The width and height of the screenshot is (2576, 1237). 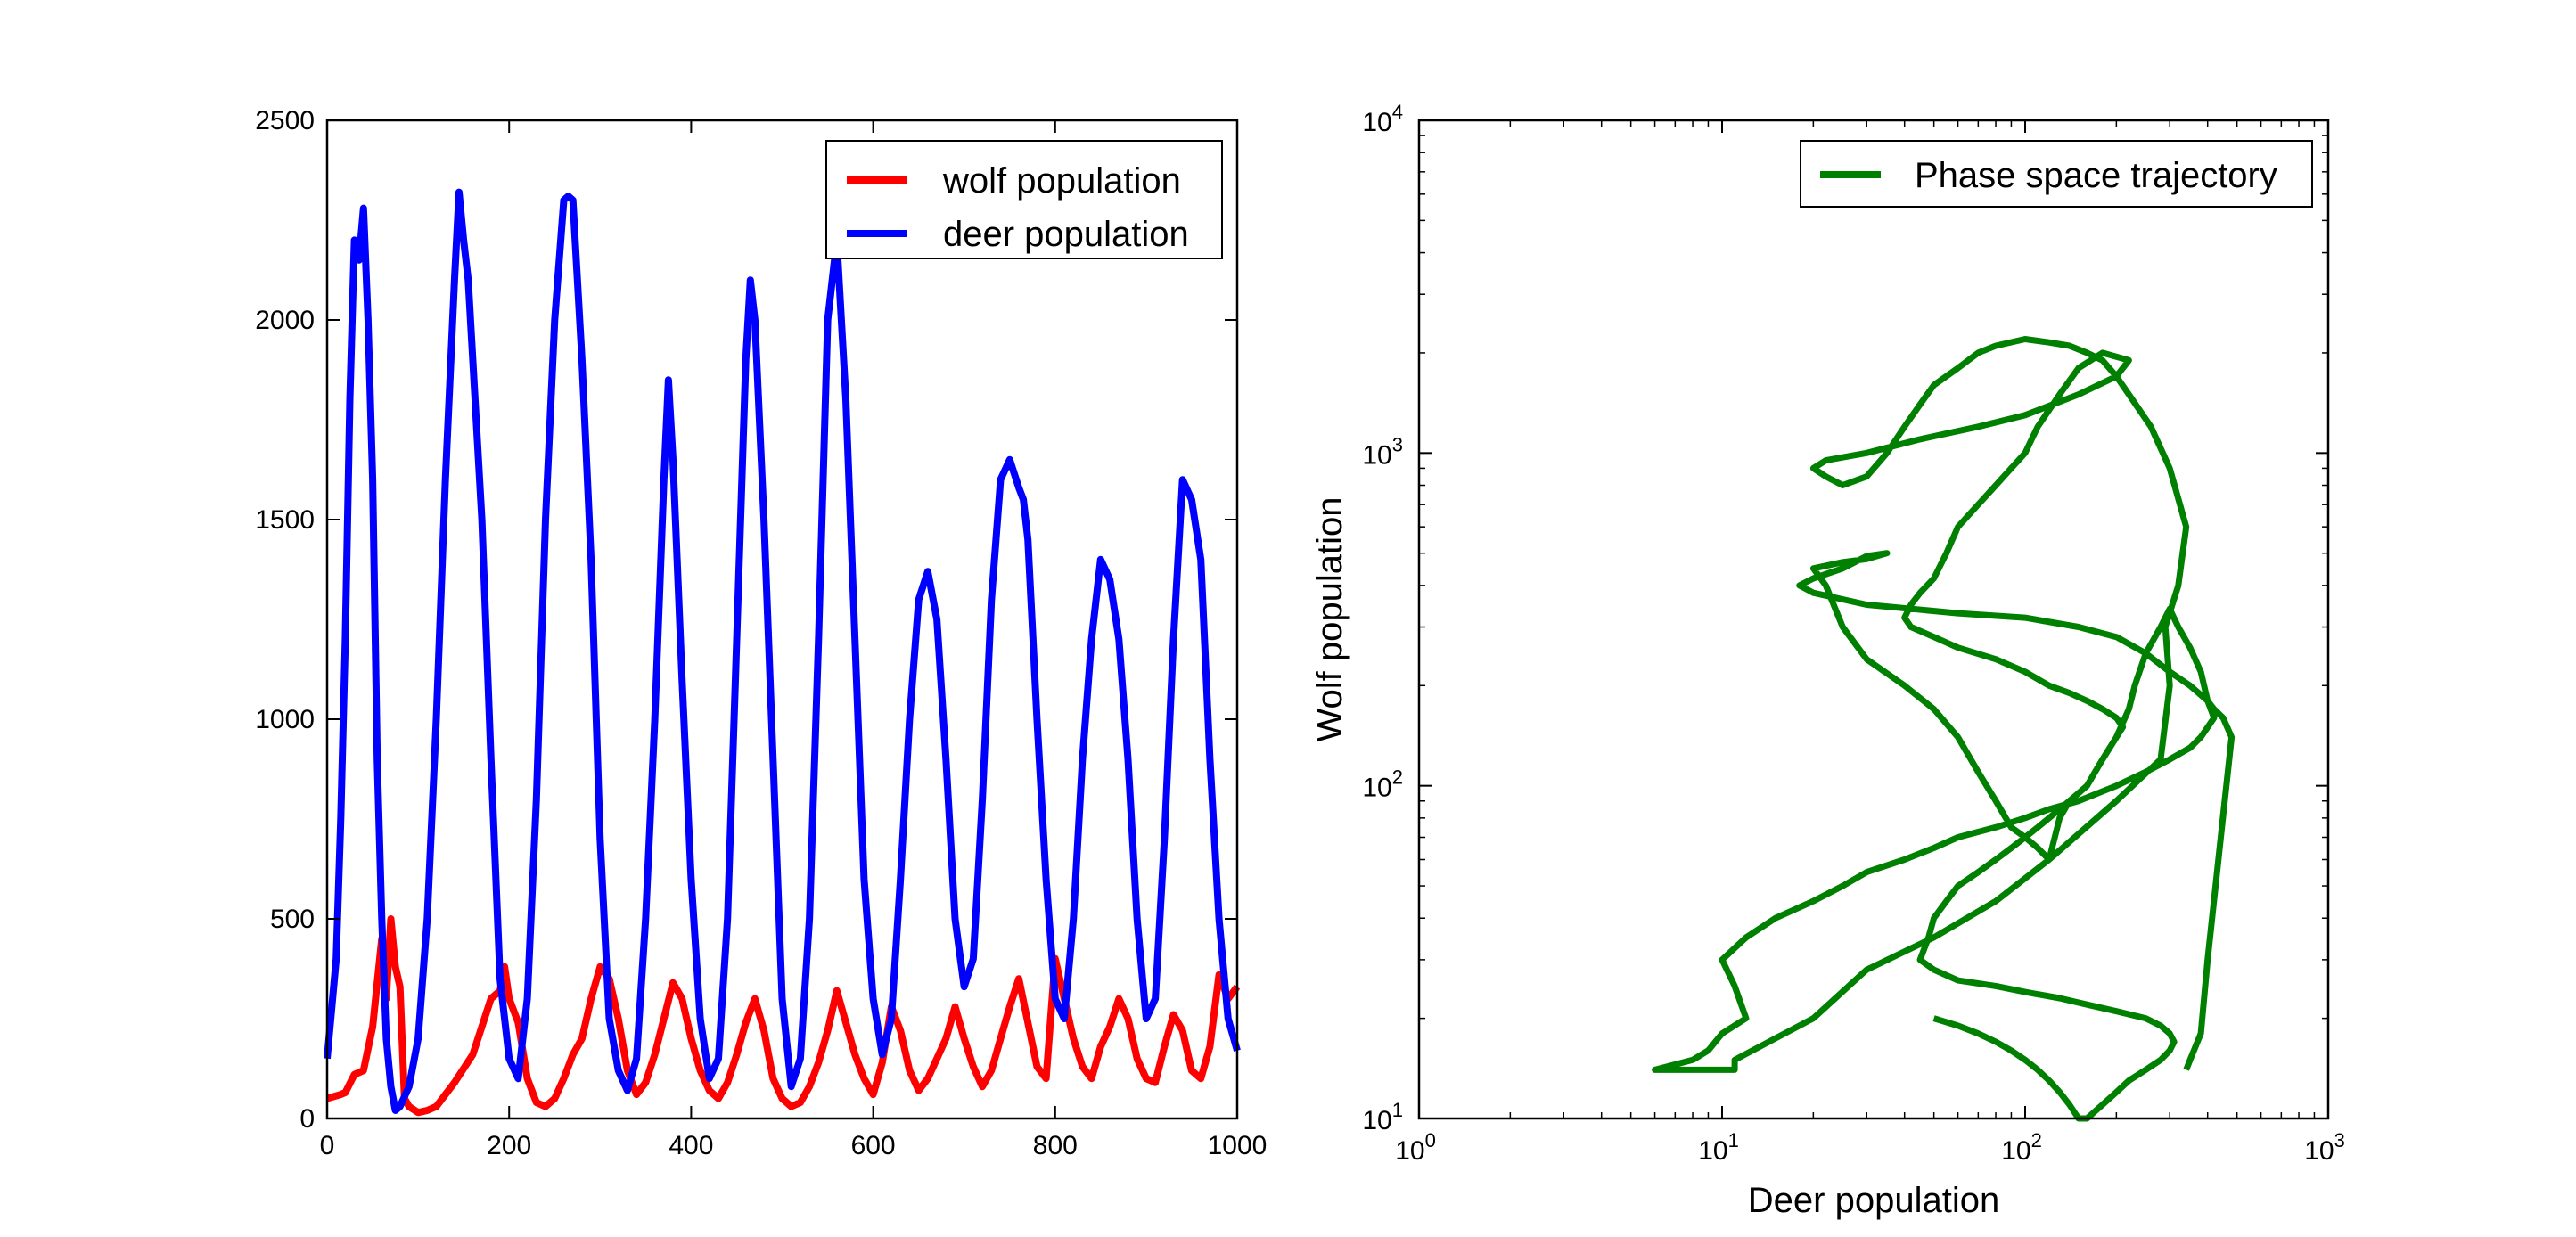 What do you see at coordinates (285, 520) in the screenshot?
I see `y-tick-label: 1500` at bounding box center [285, 520].